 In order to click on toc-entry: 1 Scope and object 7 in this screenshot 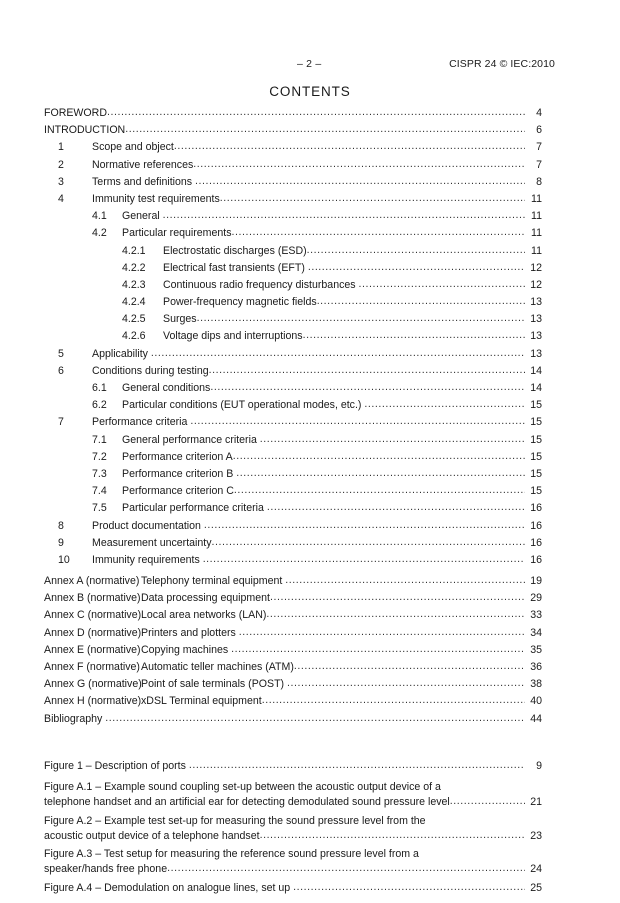, I will do `click(293, 149)`.